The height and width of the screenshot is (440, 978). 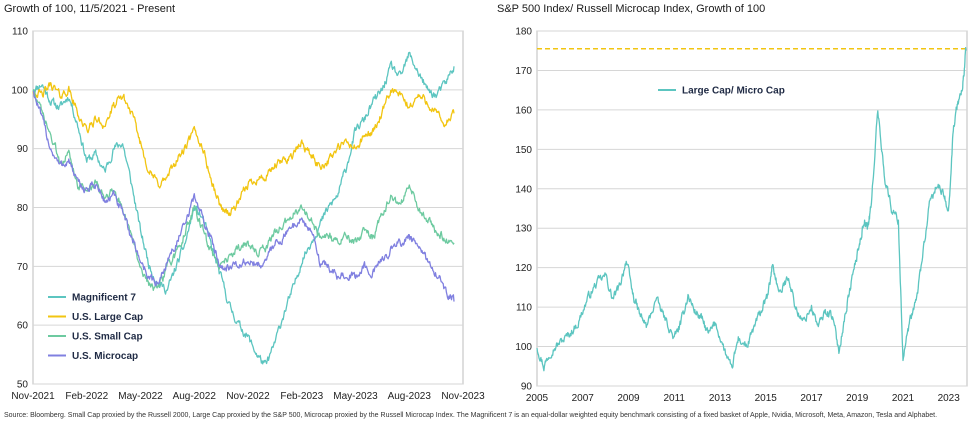 What do you see at coordinates (23, 385) in the screenshot?
I see `y-tick-label-50: 50` at bounding box center [23, 385].